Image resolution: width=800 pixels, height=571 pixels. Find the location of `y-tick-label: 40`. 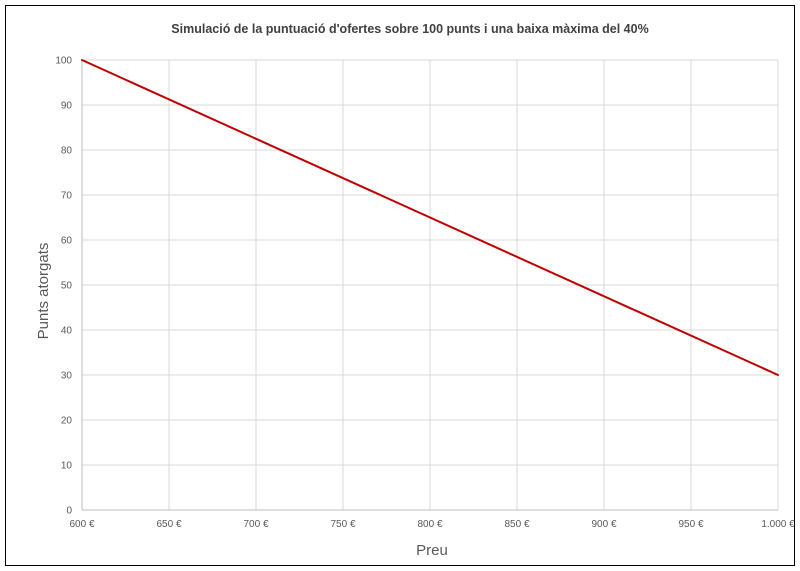

y-tick-label: 40 is located at coordinates (67, 331).